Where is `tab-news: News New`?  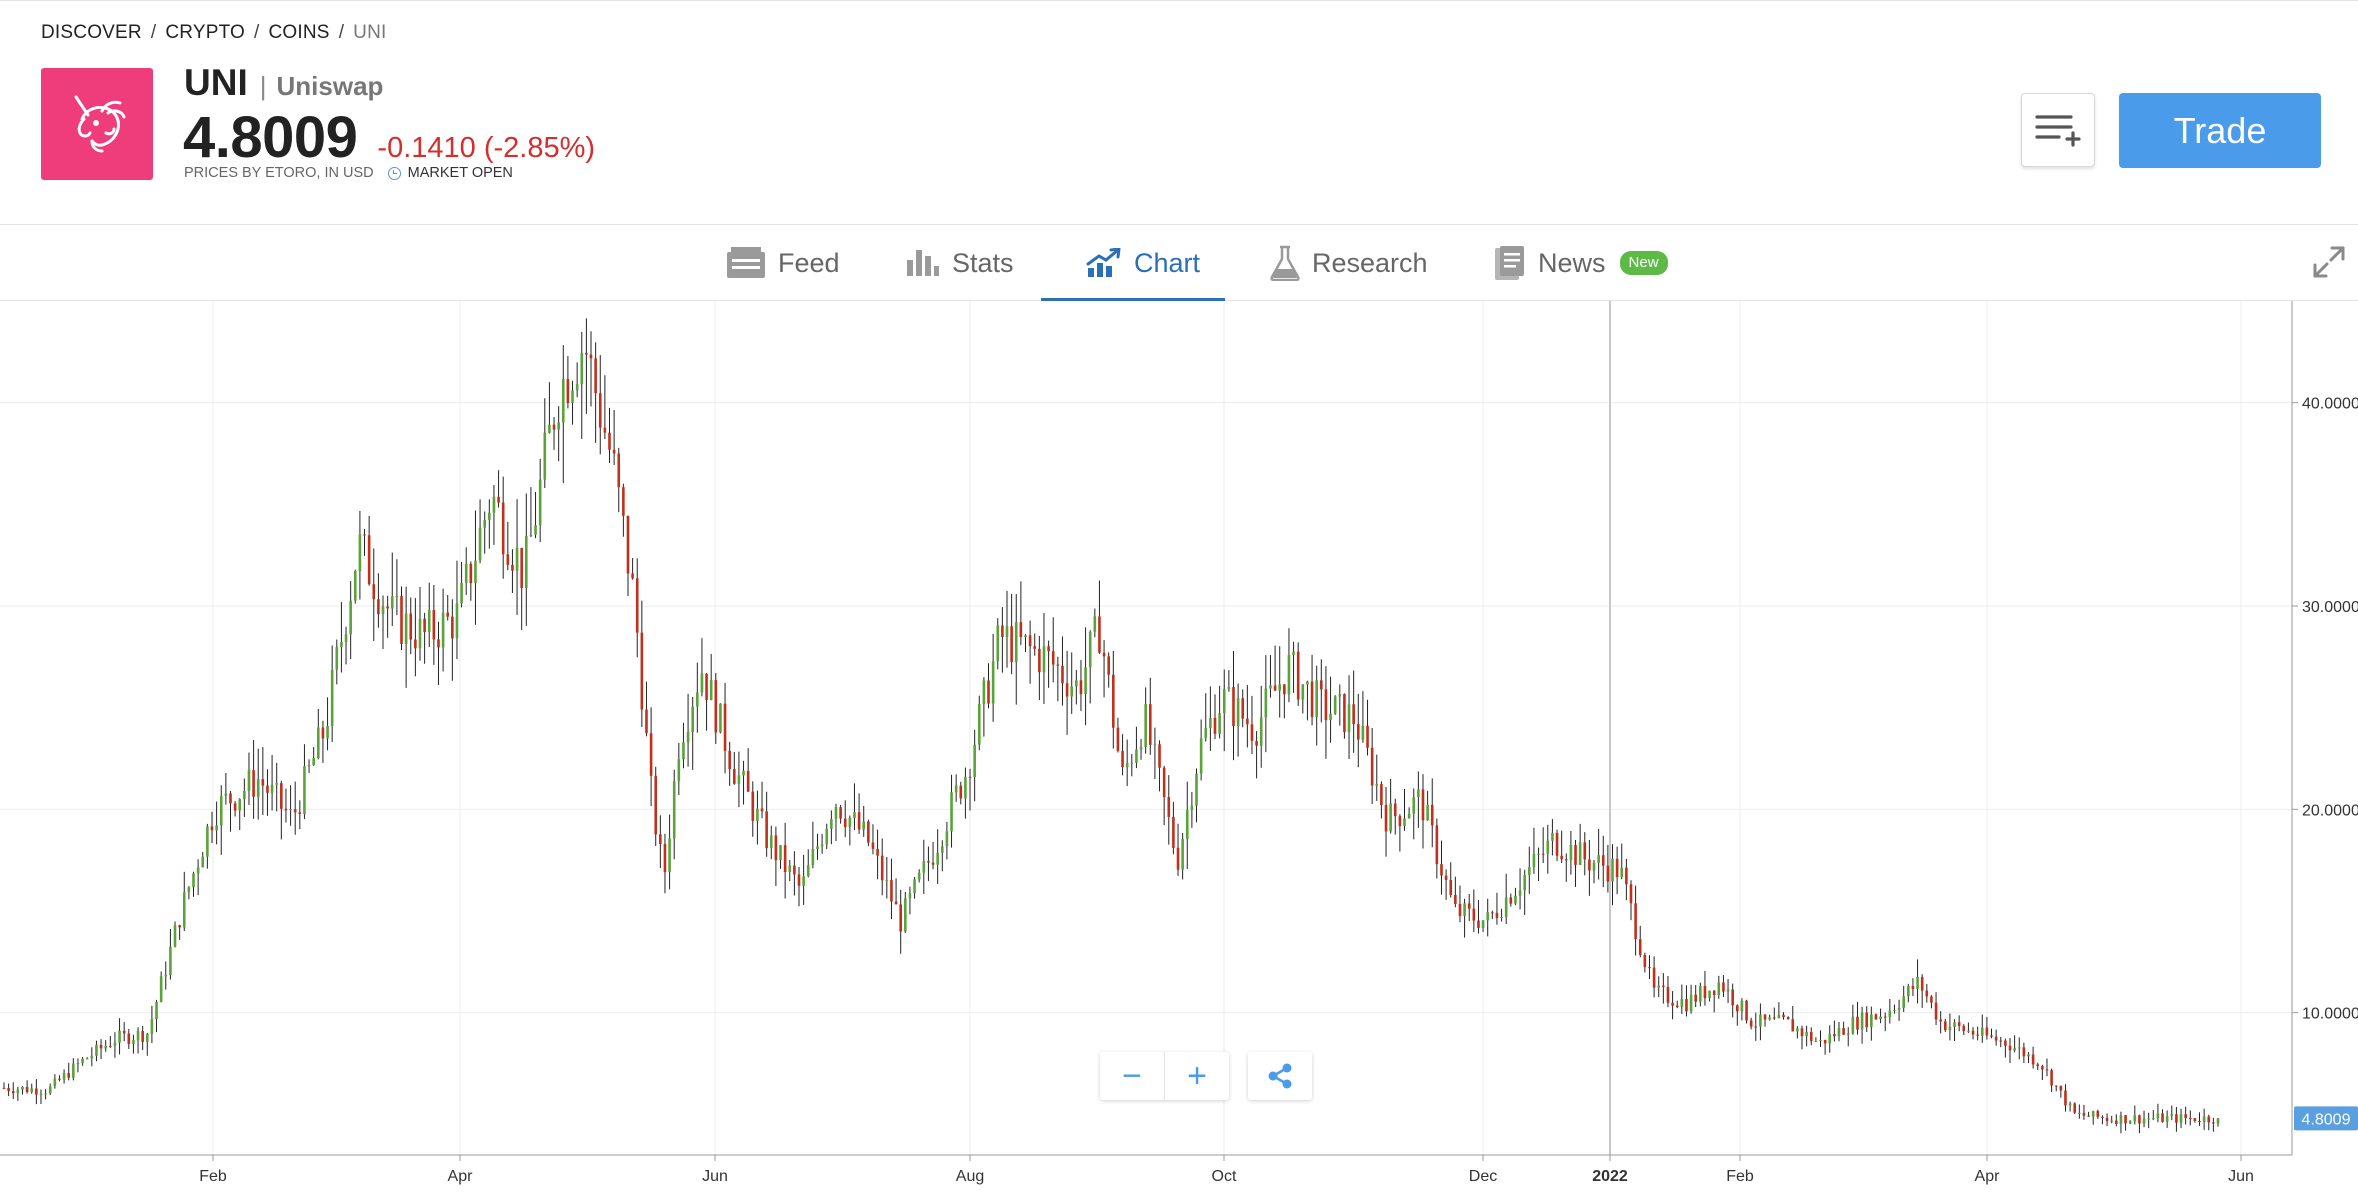 tab-news: News New is located at coordinates (1581, 263).